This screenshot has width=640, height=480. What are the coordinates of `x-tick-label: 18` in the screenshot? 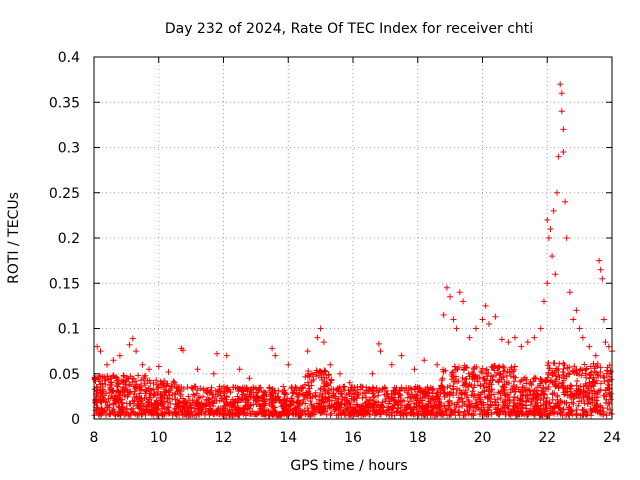 It's located at (418, 438).